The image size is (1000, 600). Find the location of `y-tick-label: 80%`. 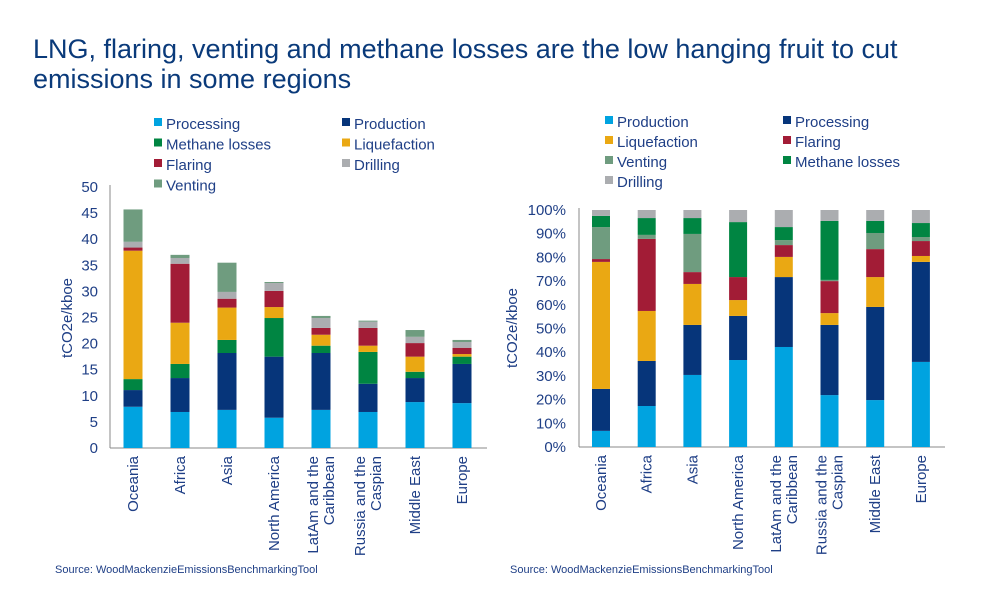

y-tick-label: 80% is located at coordinates (551, 257).